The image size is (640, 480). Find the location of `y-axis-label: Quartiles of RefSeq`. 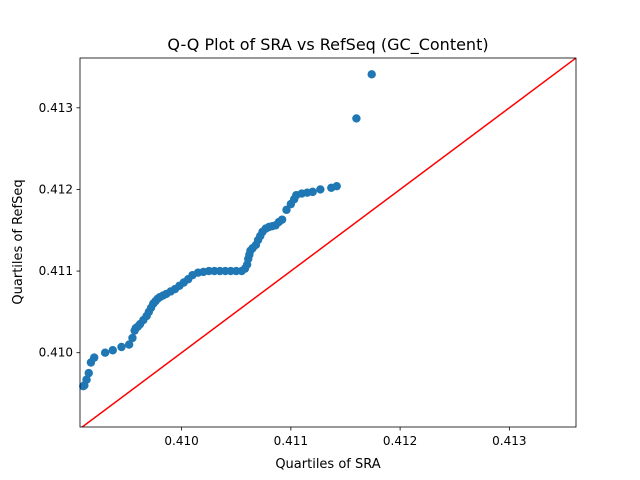

y-axis-label: Quartiles of RefSeq is located at coordinates (18, 241).